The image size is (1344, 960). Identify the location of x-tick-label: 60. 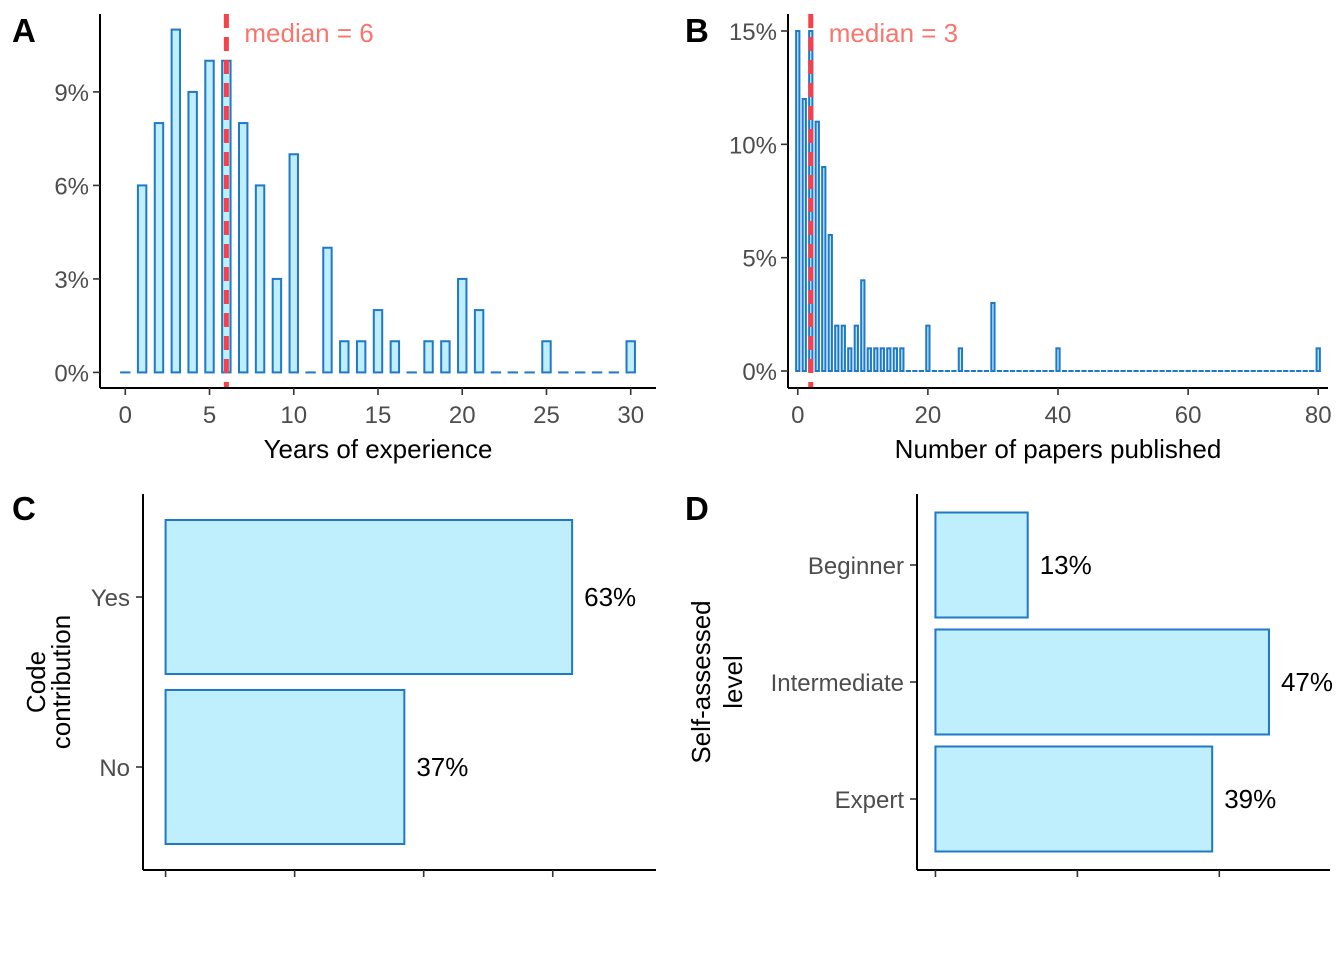
(1188, 415).